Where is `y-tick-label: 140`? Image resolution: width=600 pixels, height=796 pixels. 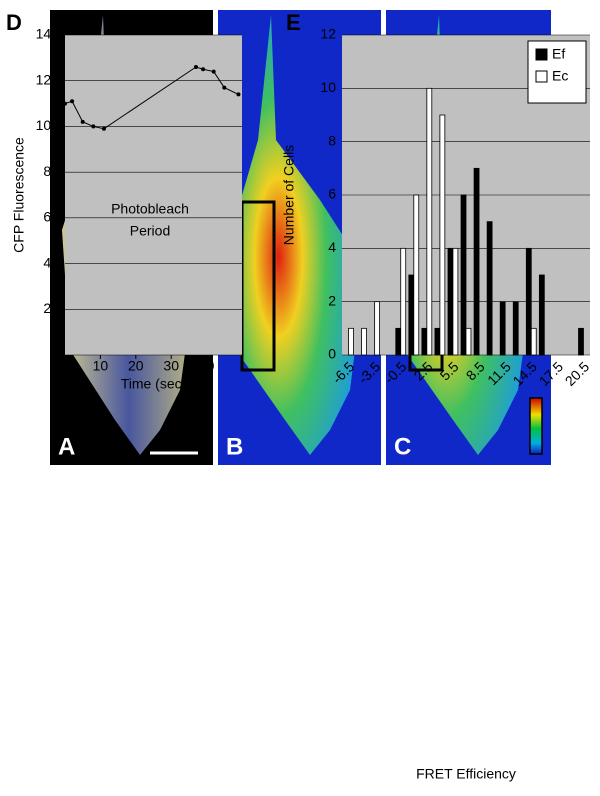
y-tick-label: 140 is located at coordinates (48, 34).